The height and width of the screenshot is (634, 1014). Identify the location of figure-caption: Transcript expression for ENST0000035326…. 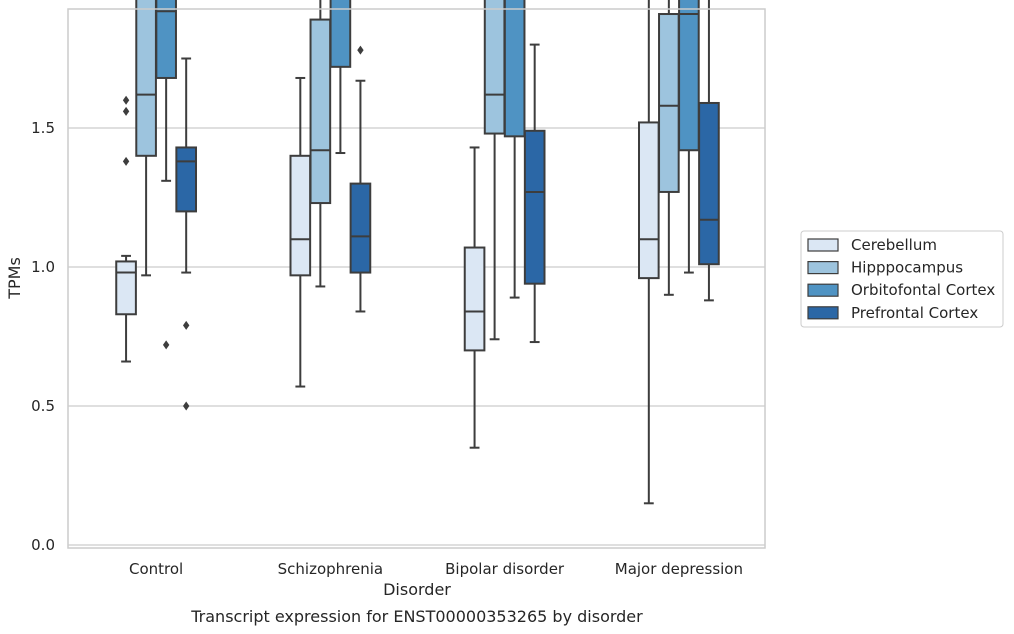
(416, 616).